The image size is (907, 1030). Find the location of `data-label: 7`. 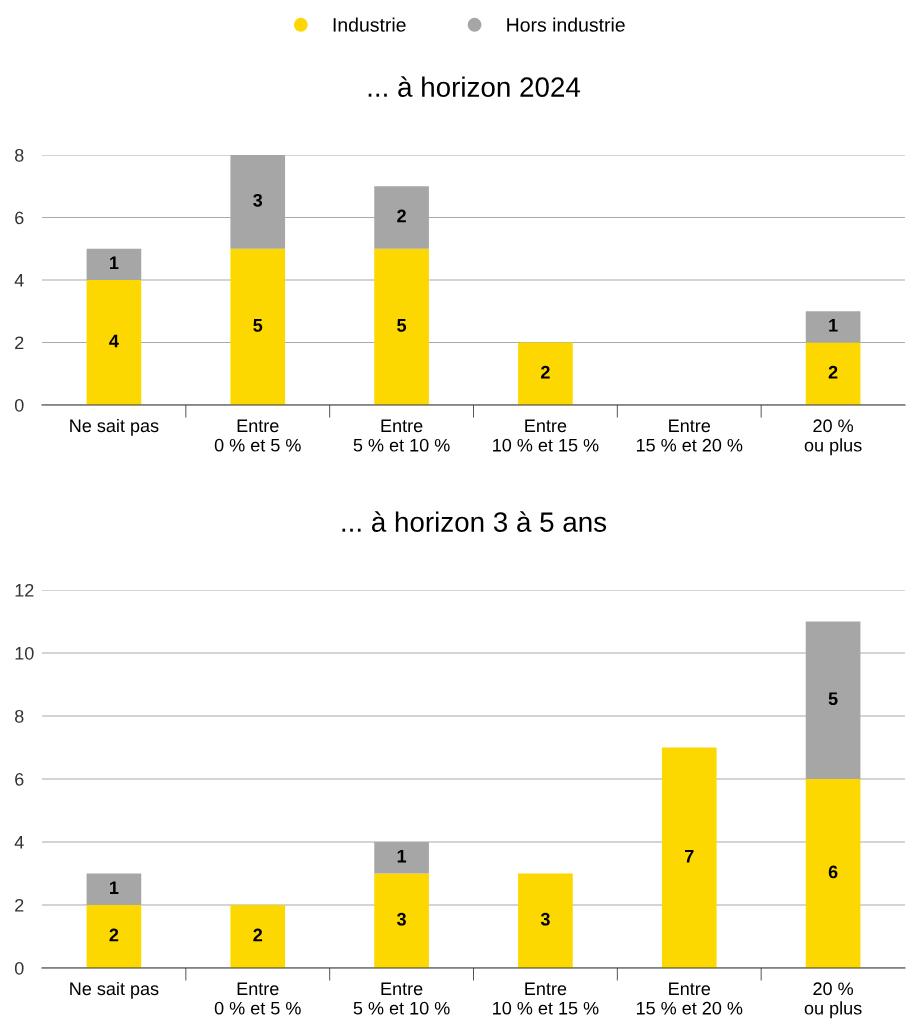

data-label: 7 is located at coordinates (689, 856).